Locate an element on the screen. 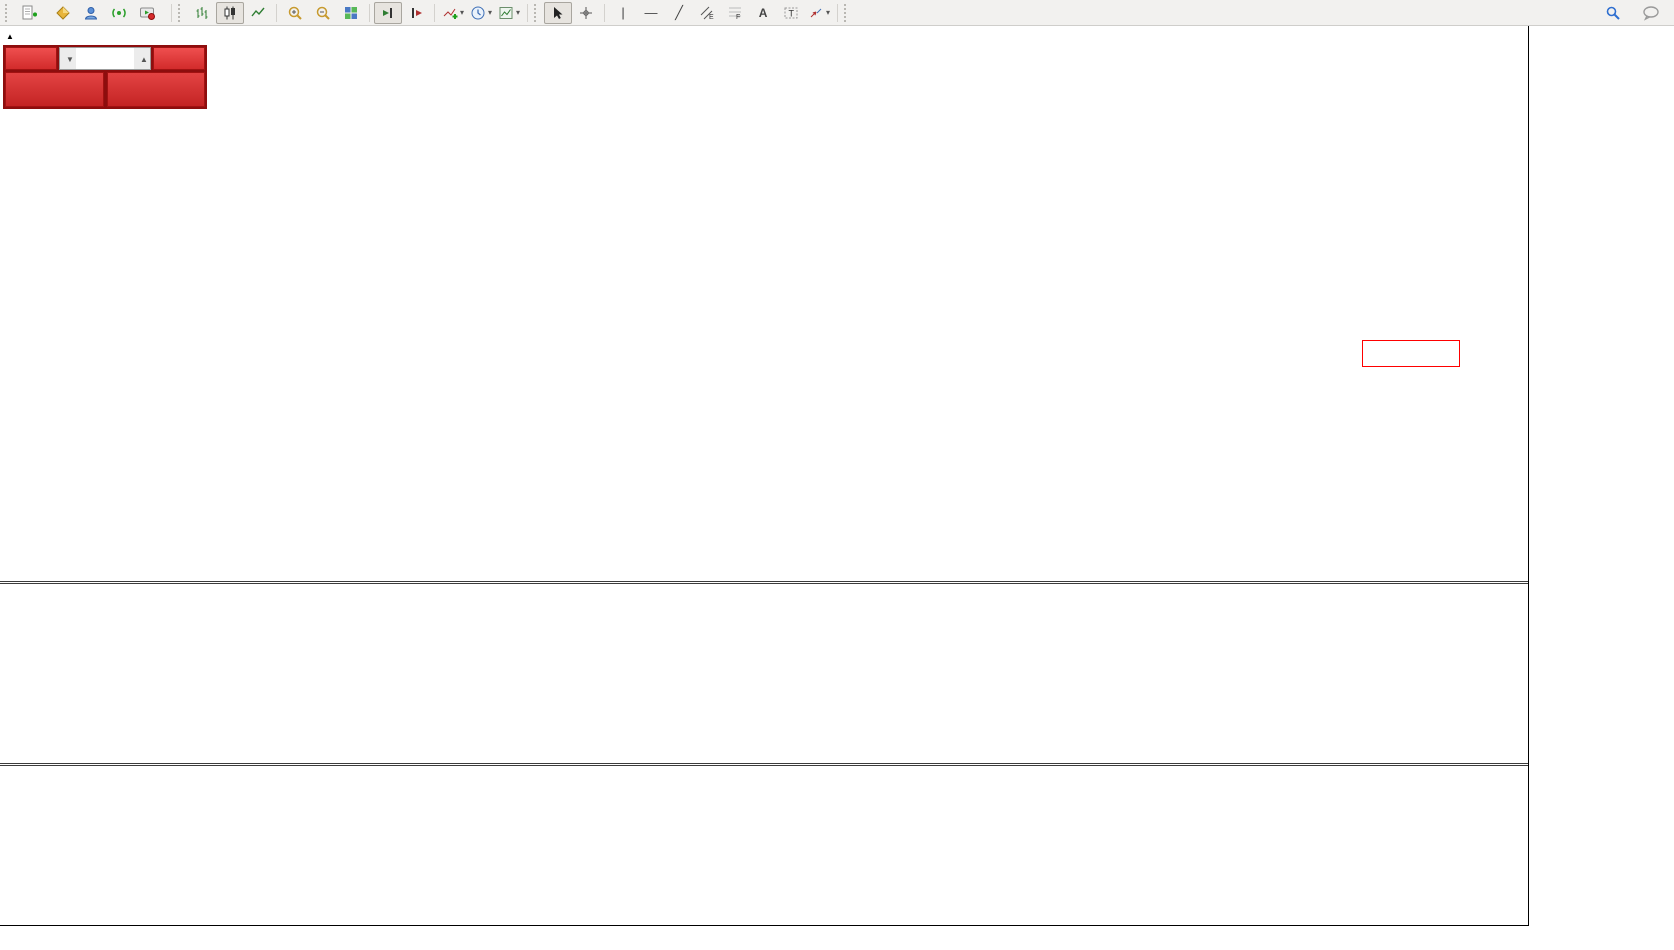  market-watch-icon is located at coordinates (63, 12).